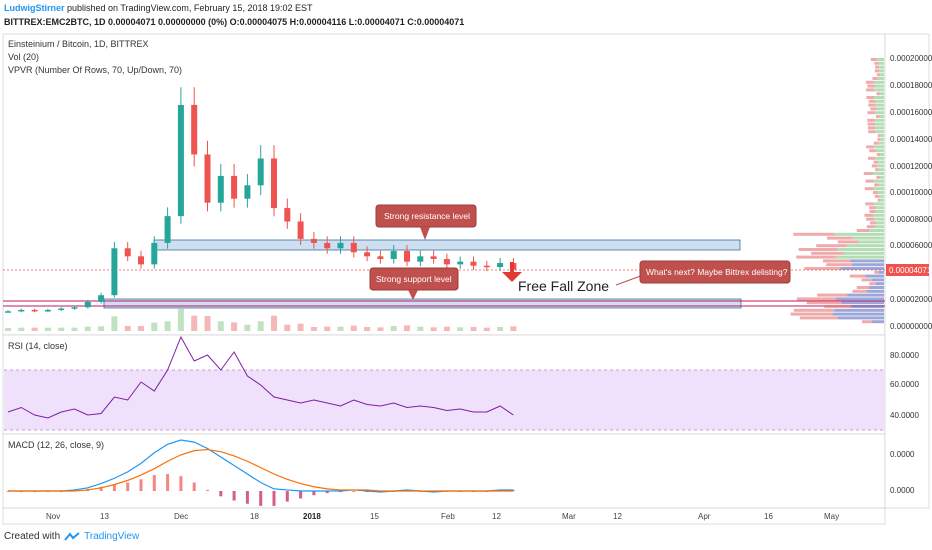  I want to click on tradingview-link: TradingView, so click(111, 536).